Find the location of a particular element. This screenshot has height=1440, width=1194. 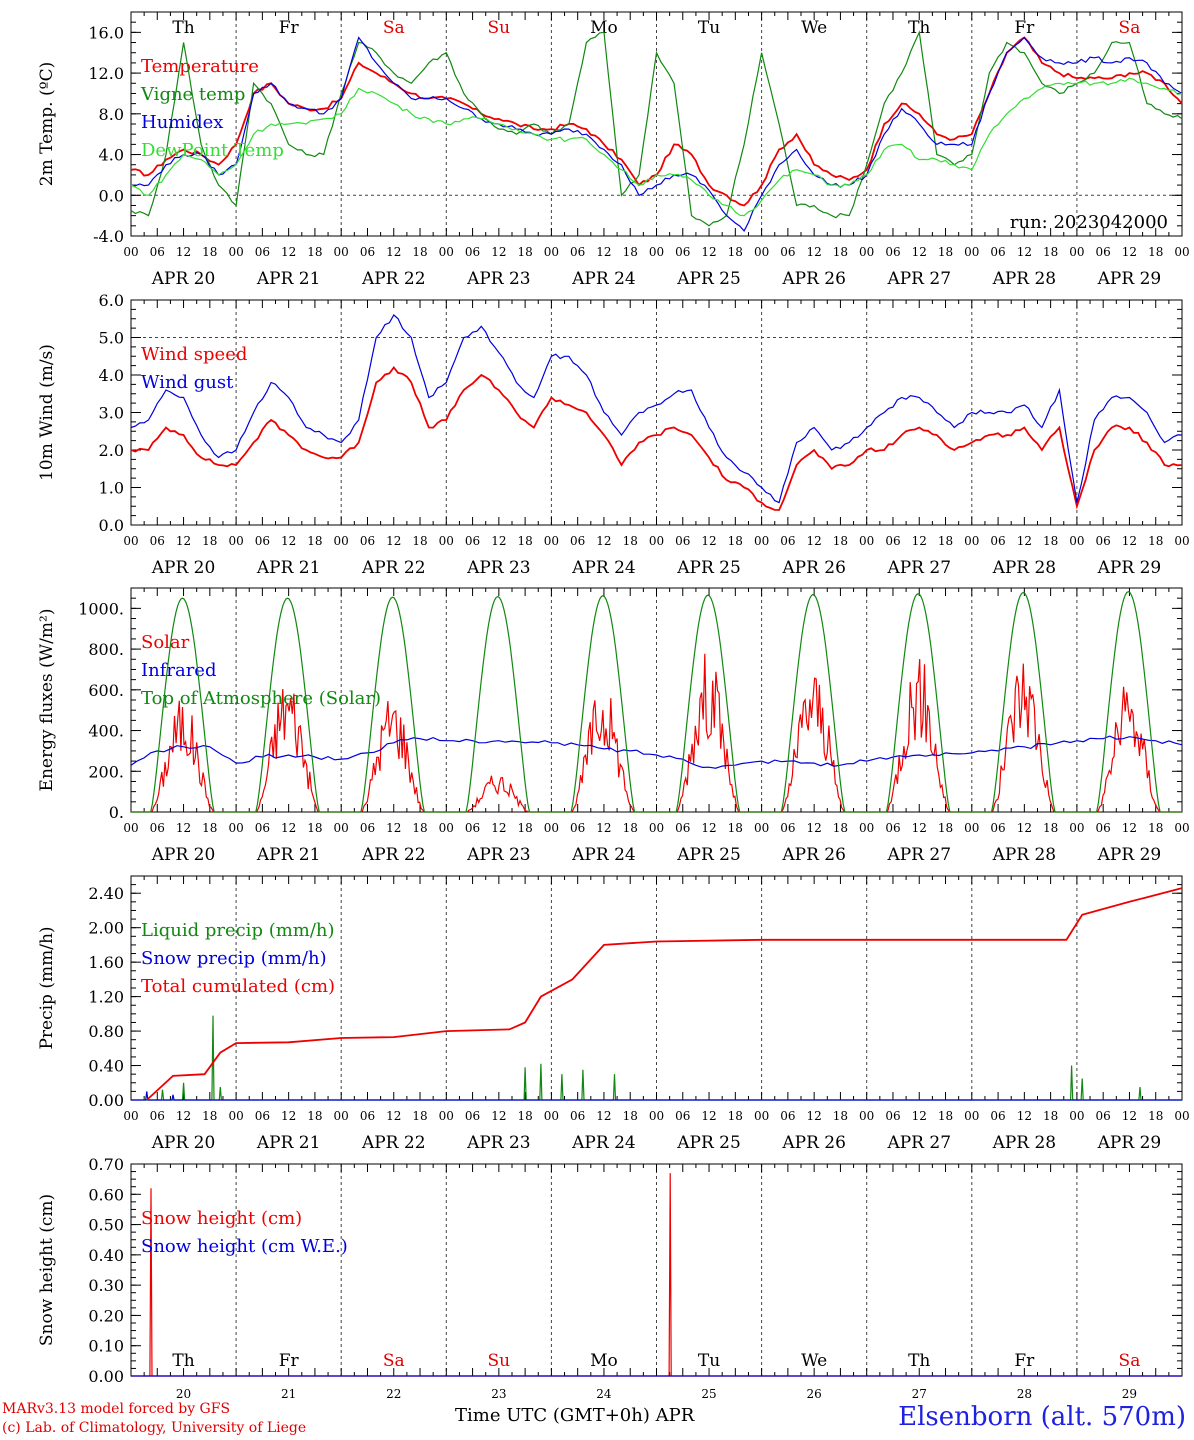

legend-wind-gust: Wind gust is located at coordinates (187, 382).